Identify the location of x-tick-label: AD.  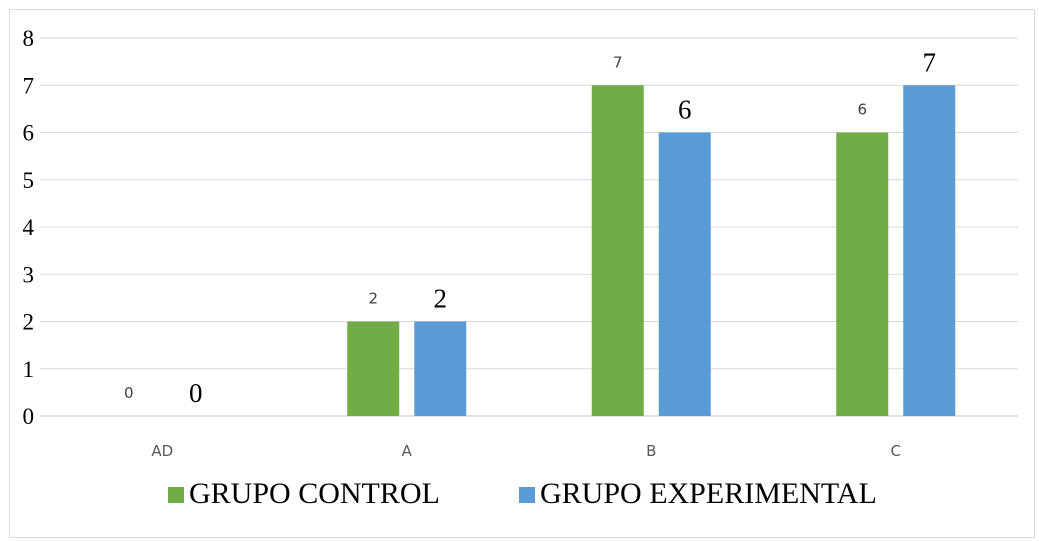
(162, 451).